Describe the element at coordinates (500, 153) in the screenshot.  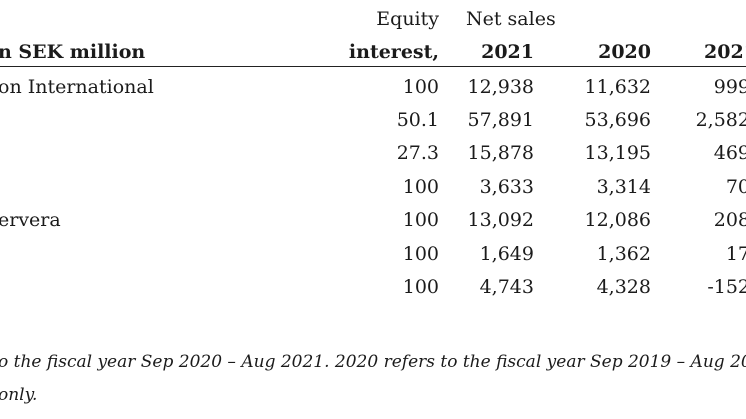
I see `row-sales-2021: 15,878` at that location.